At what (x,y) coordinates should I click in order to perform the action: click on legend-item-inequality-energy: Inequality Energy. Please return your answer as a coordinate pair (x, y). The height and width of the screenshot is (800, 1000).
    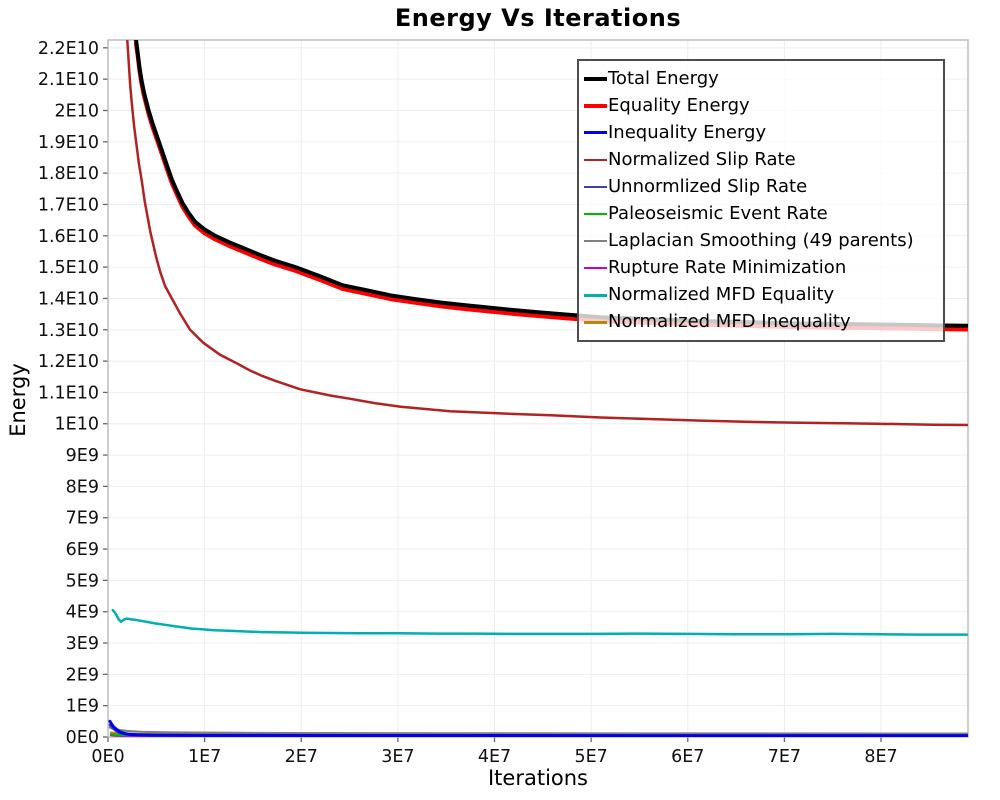
    Looking at the image, I should click on (761, 132).